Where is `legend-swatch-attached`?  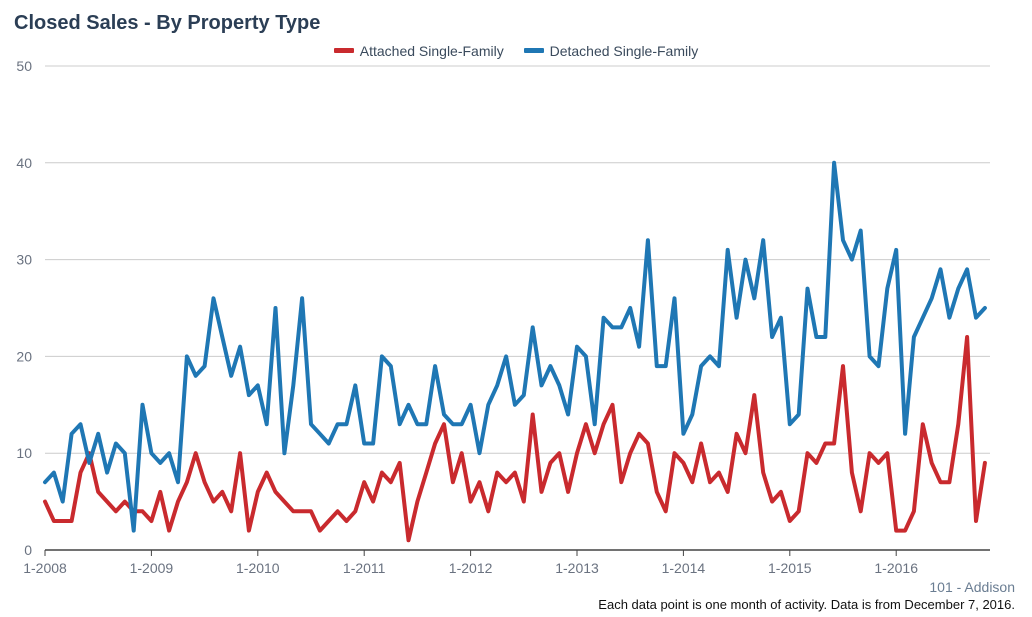 legend-swatch-attached is located at coordinates (343, 50).